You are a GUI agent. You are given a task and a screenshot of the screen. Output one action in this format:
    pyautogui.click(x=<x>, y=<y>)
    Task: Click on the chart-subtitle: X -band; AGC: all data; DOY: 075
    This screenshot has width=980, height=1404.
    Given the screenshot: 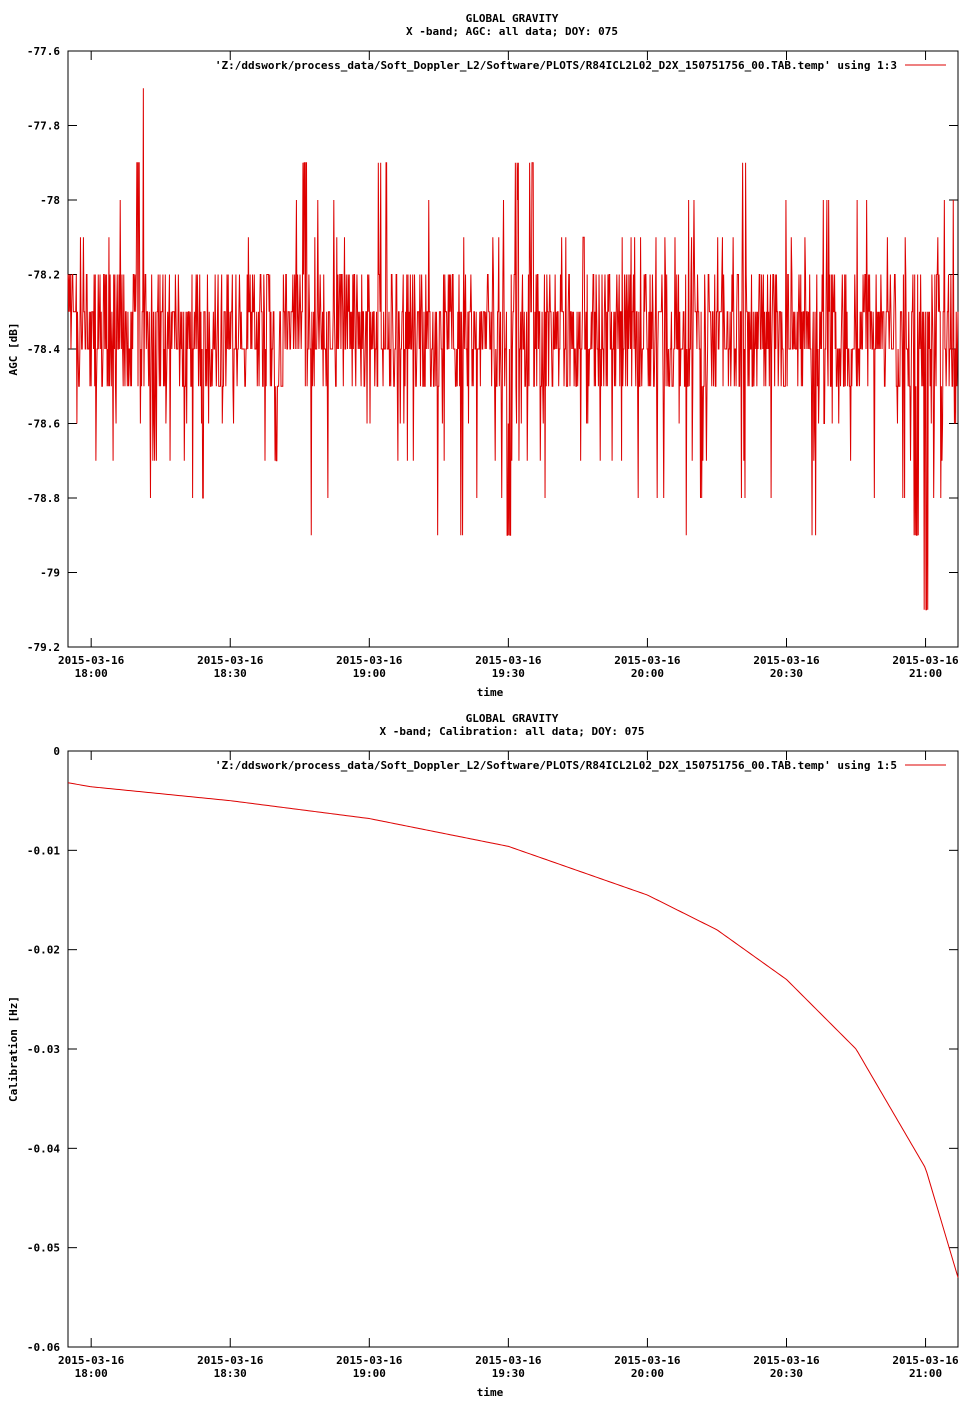 What is the action you would take?
    pyautogui.click(x=512, y=31)
    